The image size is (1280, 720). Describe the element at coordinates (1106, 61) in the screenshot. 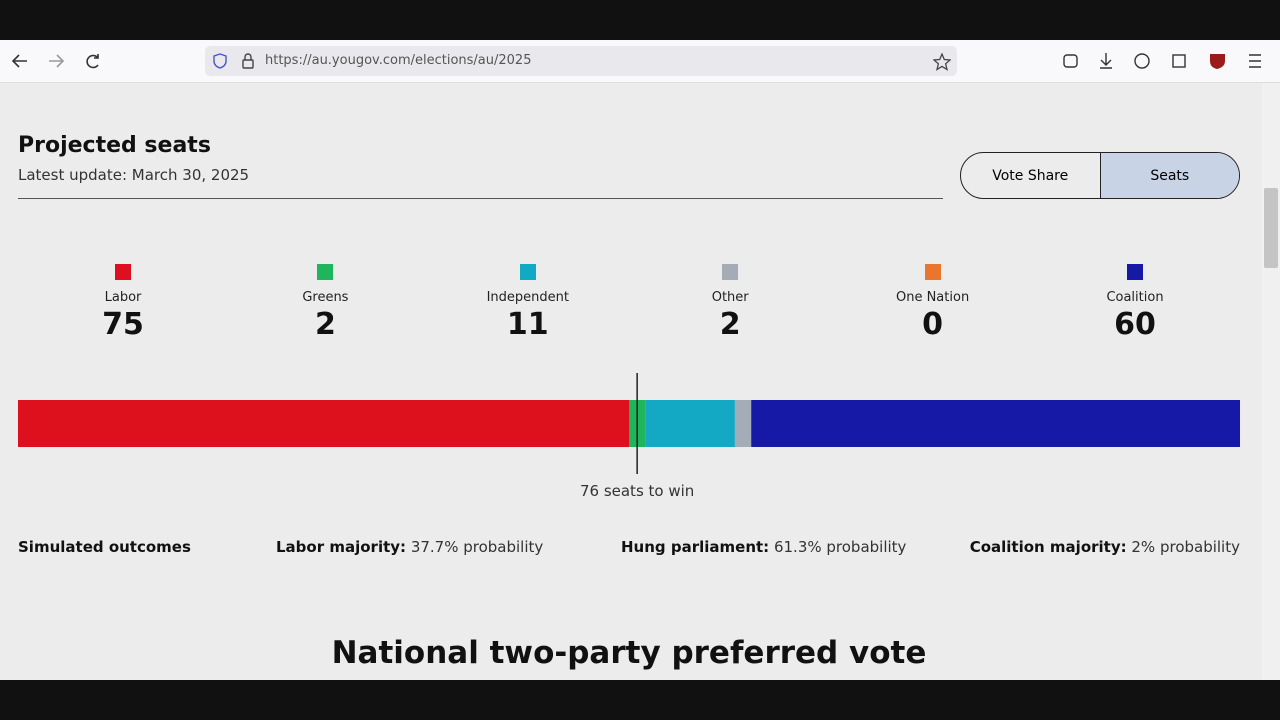

I see `downloads-button` at that location.